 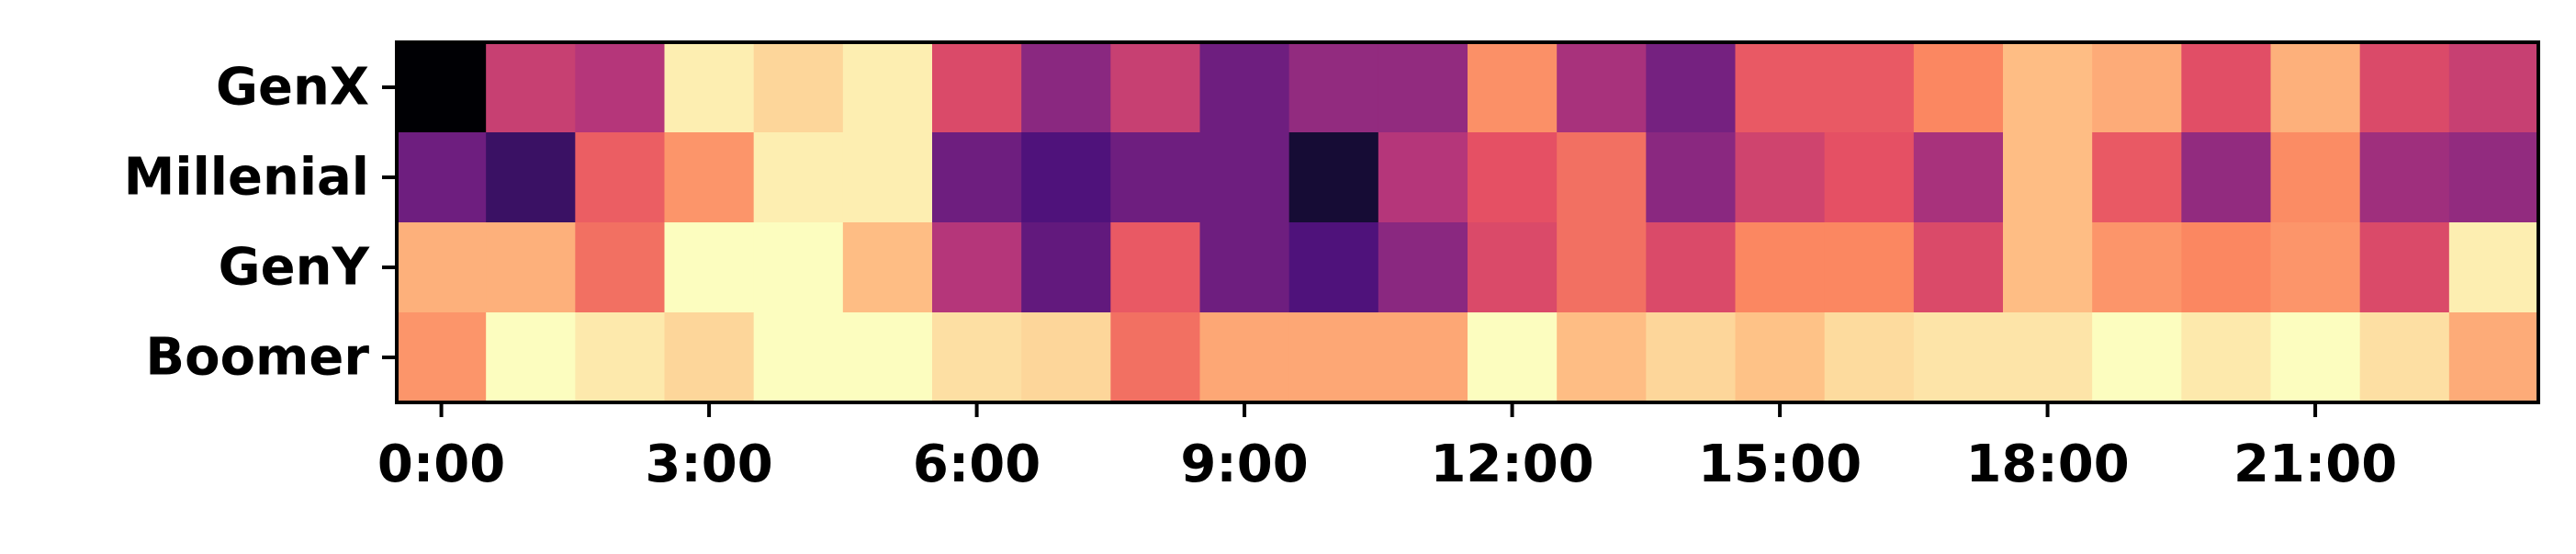 What do you see at coordinates (2047, 464) in the screenshot?
I see `x-tick-label: 18:00` at bounding box center [2047, 464].